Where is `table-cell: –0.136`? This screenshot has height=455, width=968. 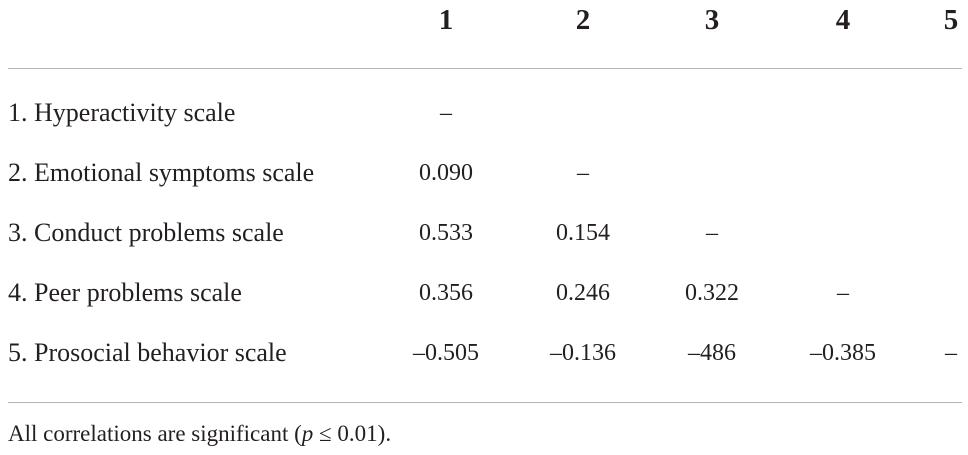 table-cell: –0.136 is located at coordinates (583, 353).